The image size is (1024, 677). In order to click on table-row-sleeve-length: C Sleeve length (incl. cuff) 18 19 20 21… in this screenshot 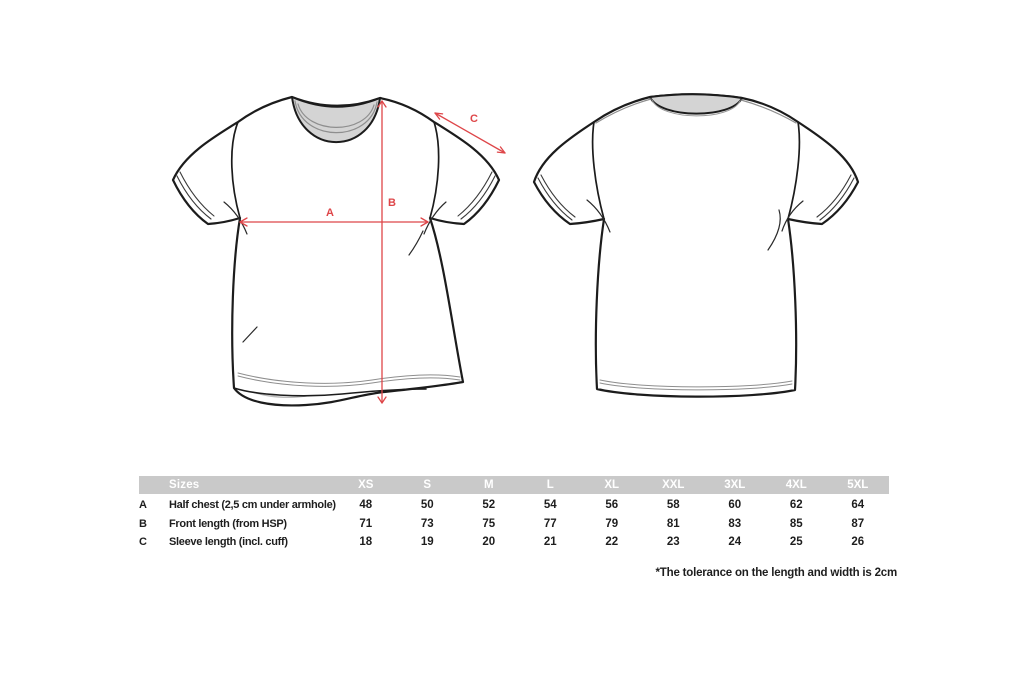, I will do `click(514, 542)`.